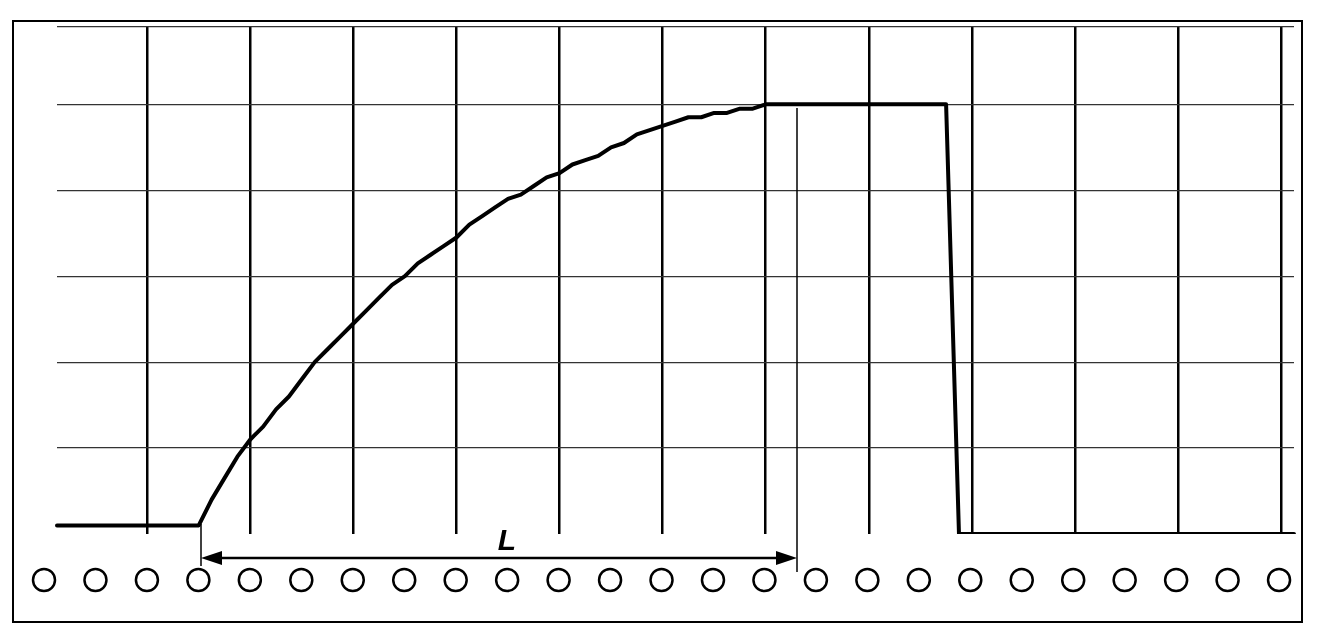 The image size is (1318, 631). What do you see at coordinates (507, 539) in the screenshot?
I see `annotation: L` at bounding box center [507, 539].